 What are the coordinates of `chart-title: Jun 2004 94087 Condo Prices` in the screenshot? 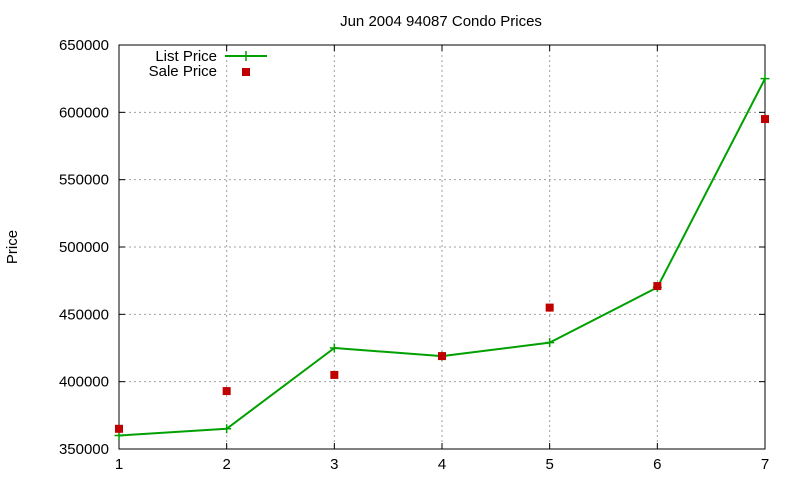 It's located at (441, 21).